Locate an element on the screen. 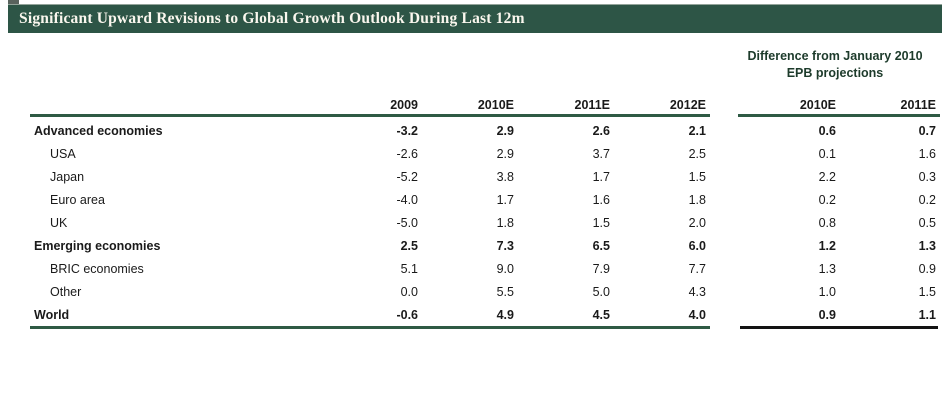  row-label: BRIC economies is located at coordinates (97, 268).